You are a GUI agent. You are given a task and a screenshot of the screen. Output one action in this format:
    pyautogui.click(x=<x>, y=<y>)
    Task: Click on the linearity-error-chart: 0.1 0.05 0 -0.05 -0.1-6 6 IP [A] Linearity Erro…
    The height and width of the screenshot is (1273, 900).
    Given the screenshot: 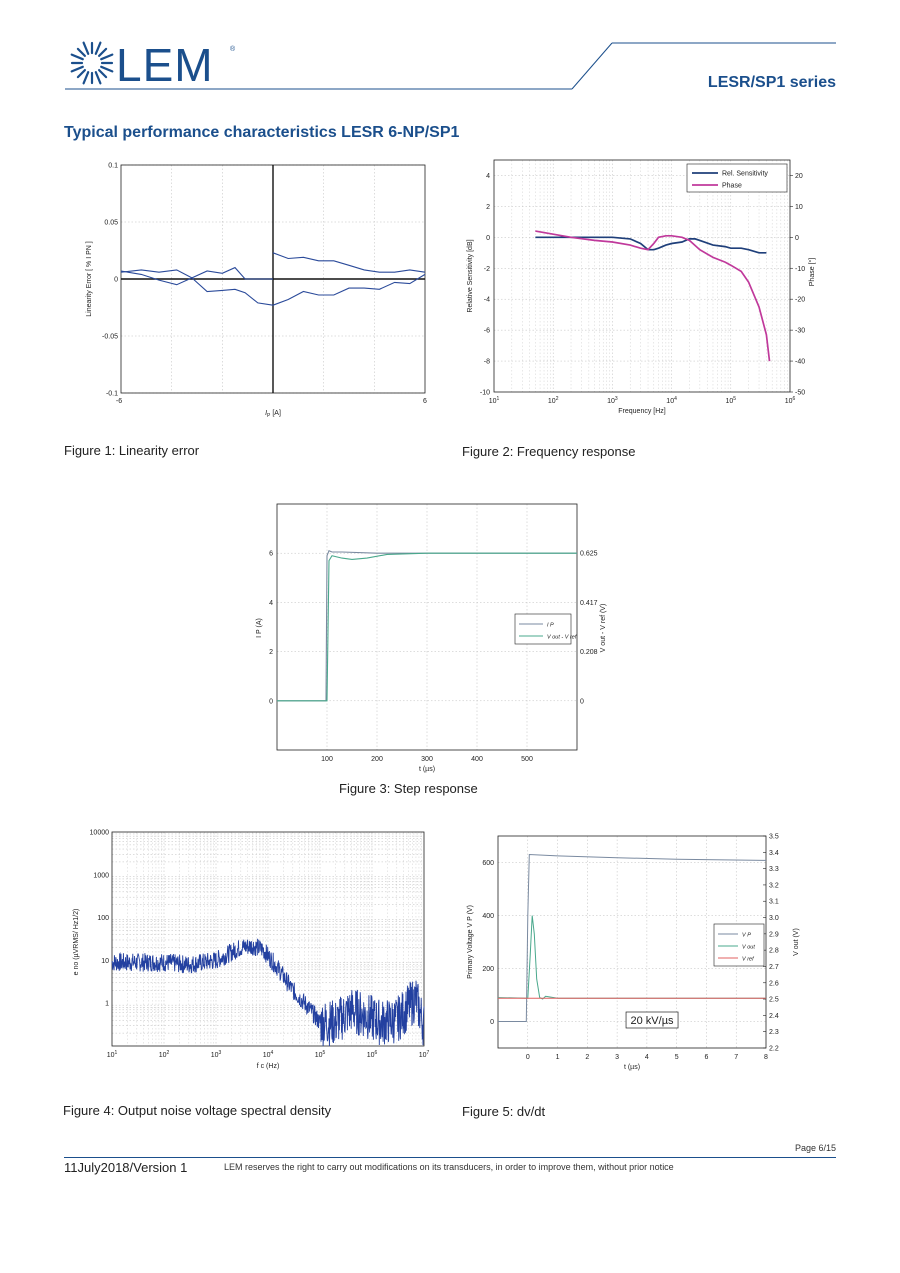 What is the action you would take?
    pyautogui.click(x=256, y=291)
    